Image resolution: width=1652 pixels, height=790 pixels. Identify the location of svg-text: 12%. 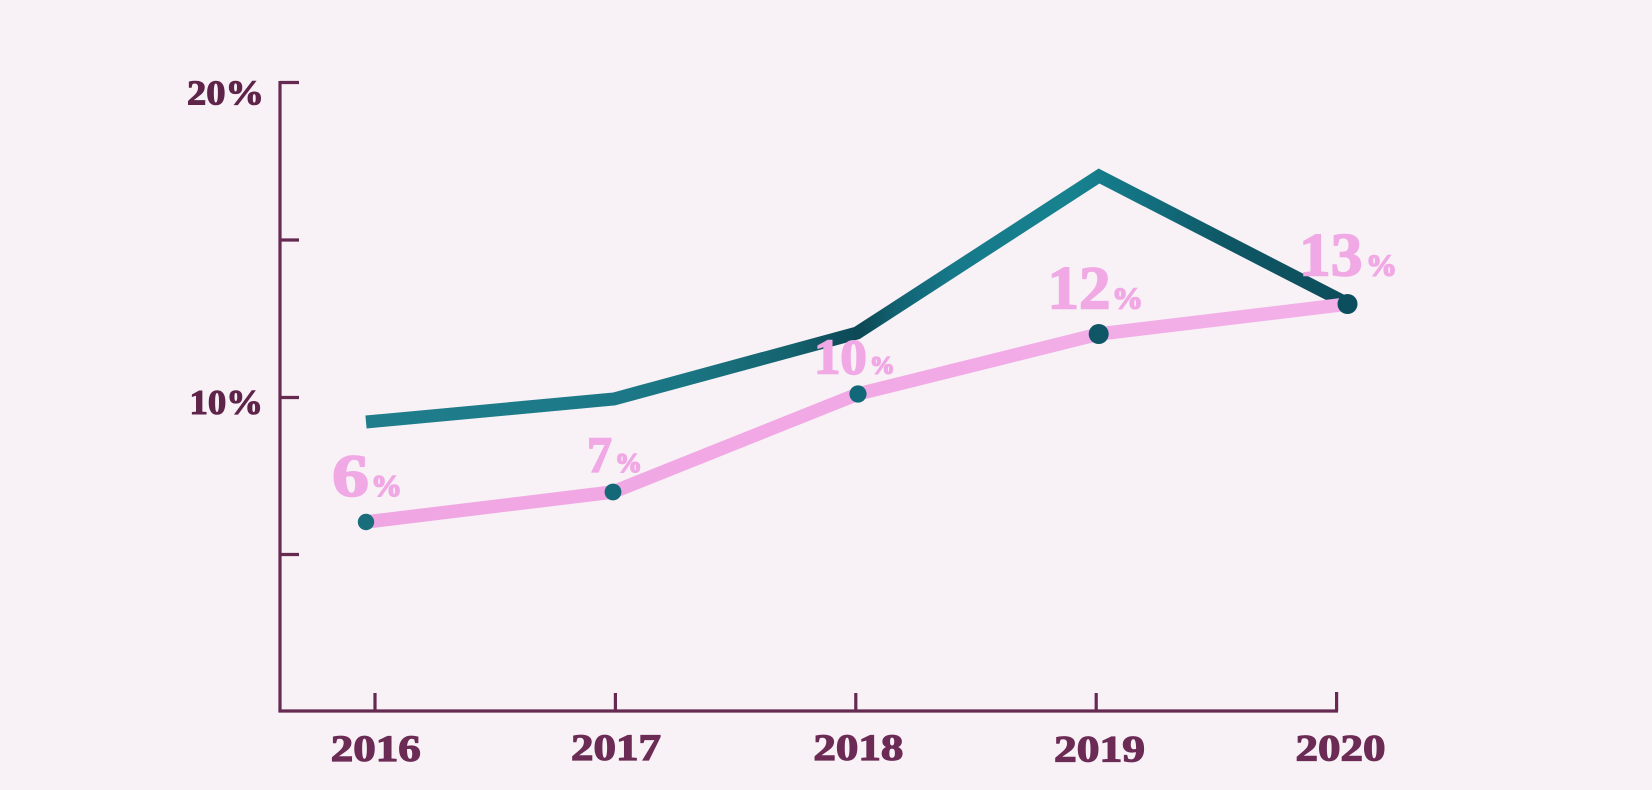
(1096, 288).